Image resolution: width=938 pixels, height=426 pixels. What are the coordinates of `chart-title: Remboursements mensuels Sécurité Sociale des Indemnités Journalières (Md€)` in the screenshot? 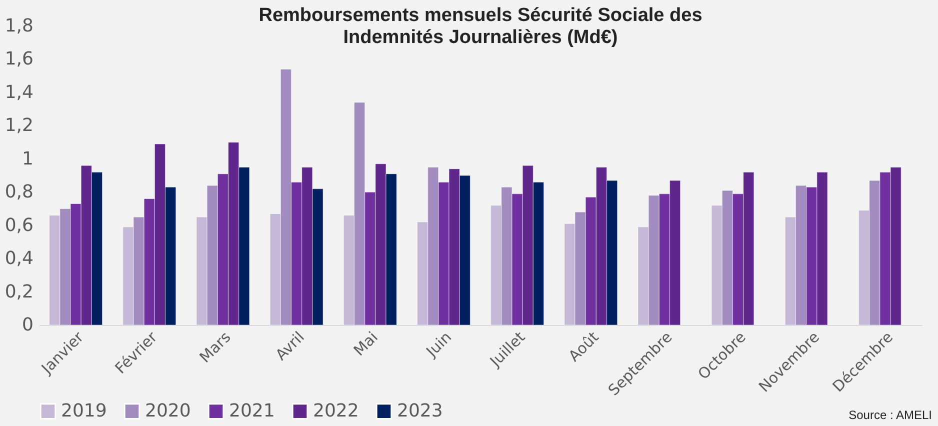 It's located at (480, 26).